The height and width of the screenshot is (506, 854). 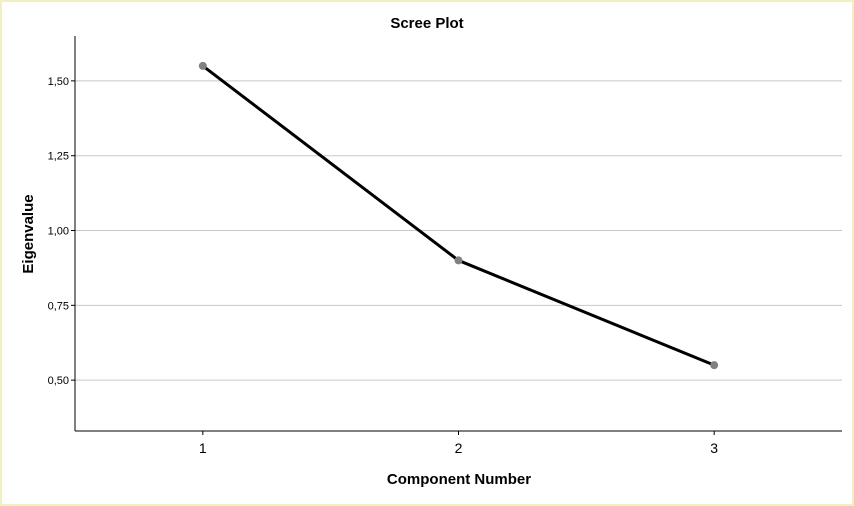 What do you see at coordinates (459, 479) in the screenshot?
I see `x-axis-title: Component Number` at bounding box center [459, 479].